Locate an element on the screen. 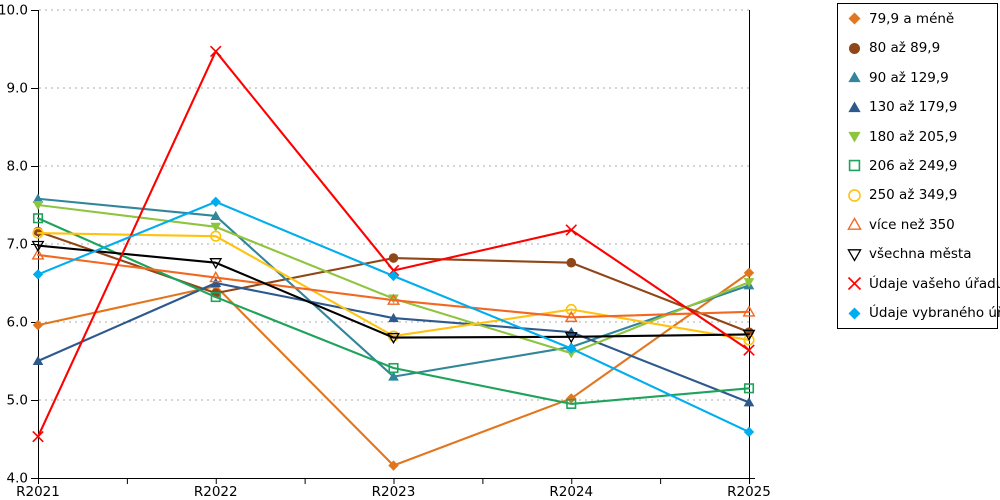  legend-item: Údaje vašeho úřadu is located at coordinates (919, 283).